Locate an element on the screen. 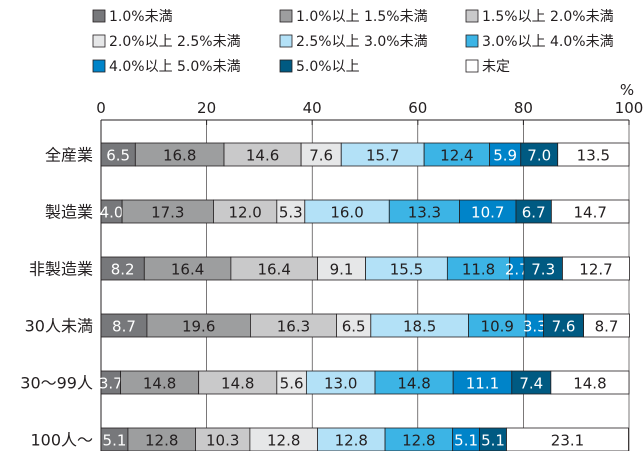 The width and height of the screenshot is (644, 455). data-label: 3.3 is located at coordinates (535, 327).